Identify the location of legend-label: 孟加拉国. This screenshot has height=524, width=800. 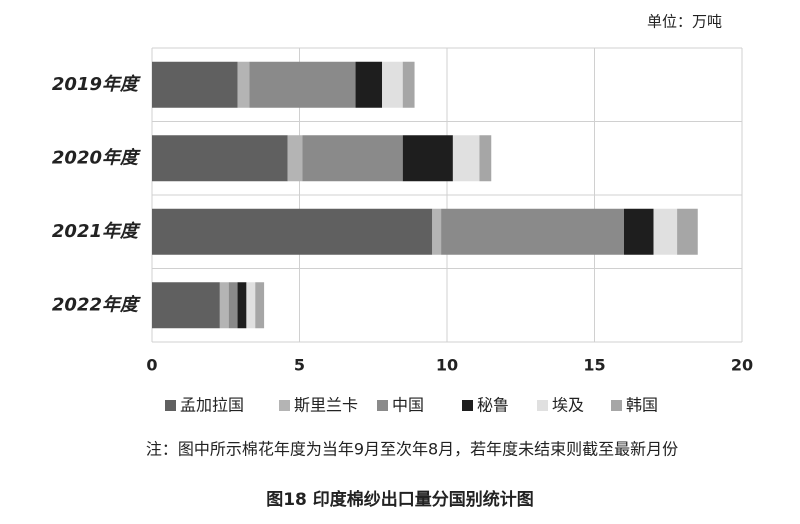
(212, 405).